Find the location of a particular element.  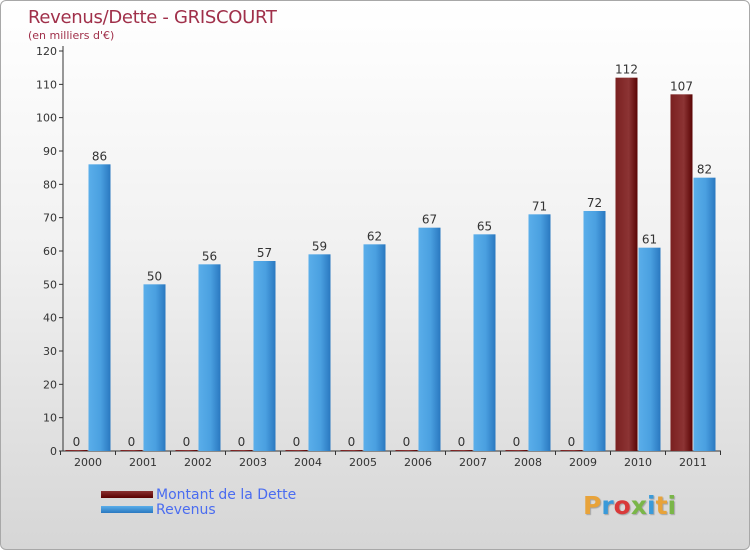

data-label-revenus: 67 is located at coordinates (429, 220).